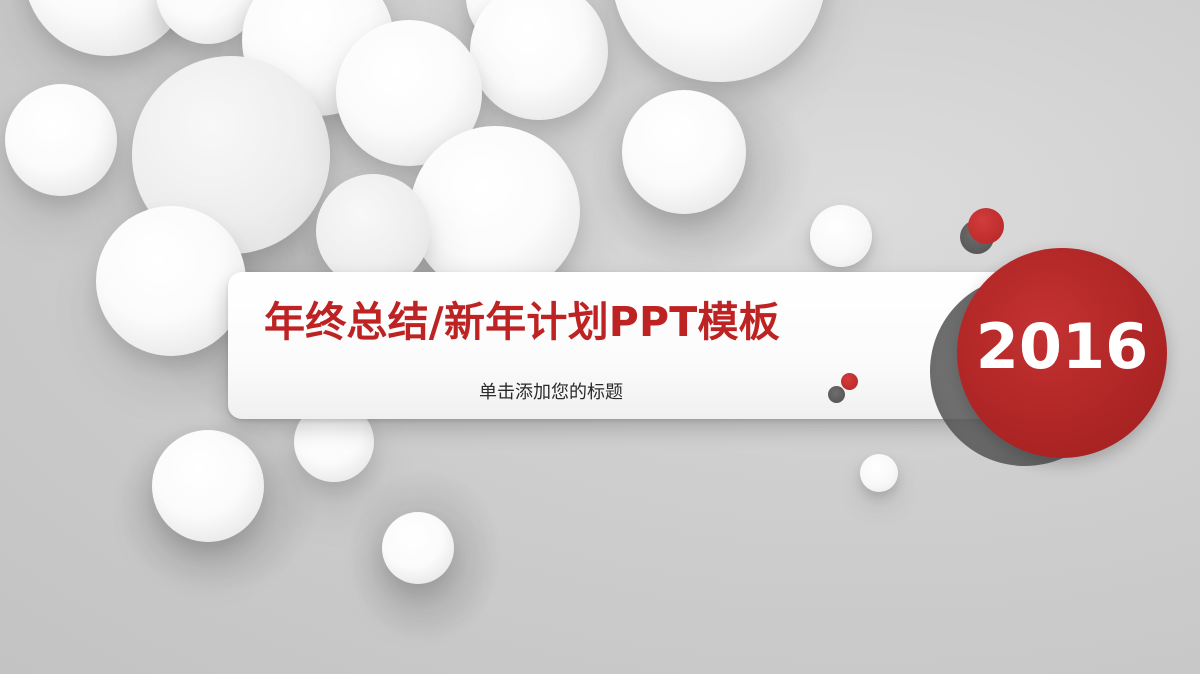  Describe the element at coordinates (522, 322) in the screenshot. I see `main-title: 年终总结/新年计划PPT模板` at that location.